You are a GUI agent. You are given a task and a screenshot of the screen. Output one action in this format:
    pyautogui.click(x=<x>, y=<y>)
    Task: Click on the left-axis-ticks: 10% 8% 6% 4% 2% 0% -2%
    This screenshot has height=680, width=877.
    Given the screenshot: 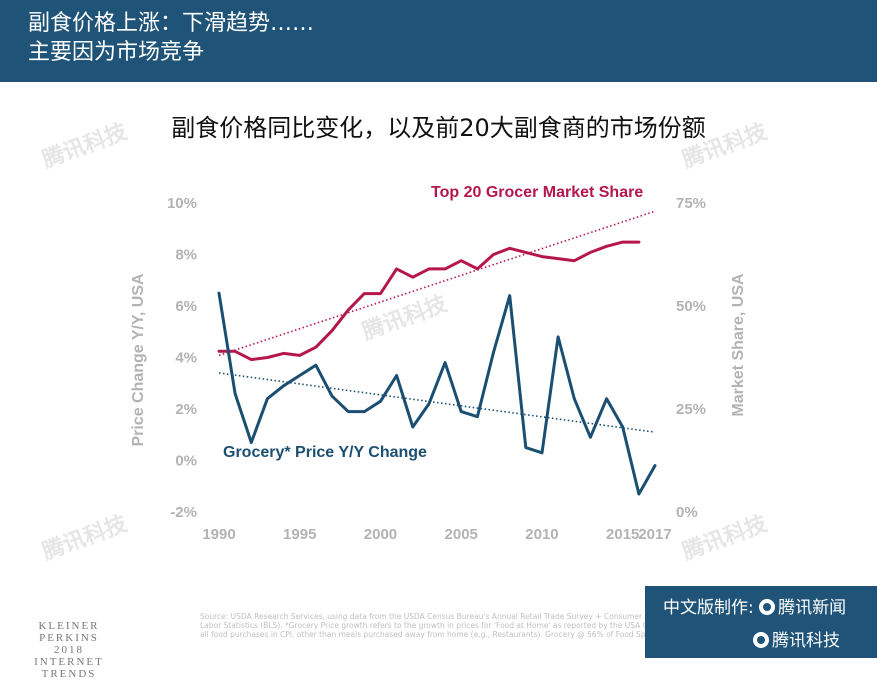 What is the action you would take?
    pyautogui.click(x=182, y=358)
    